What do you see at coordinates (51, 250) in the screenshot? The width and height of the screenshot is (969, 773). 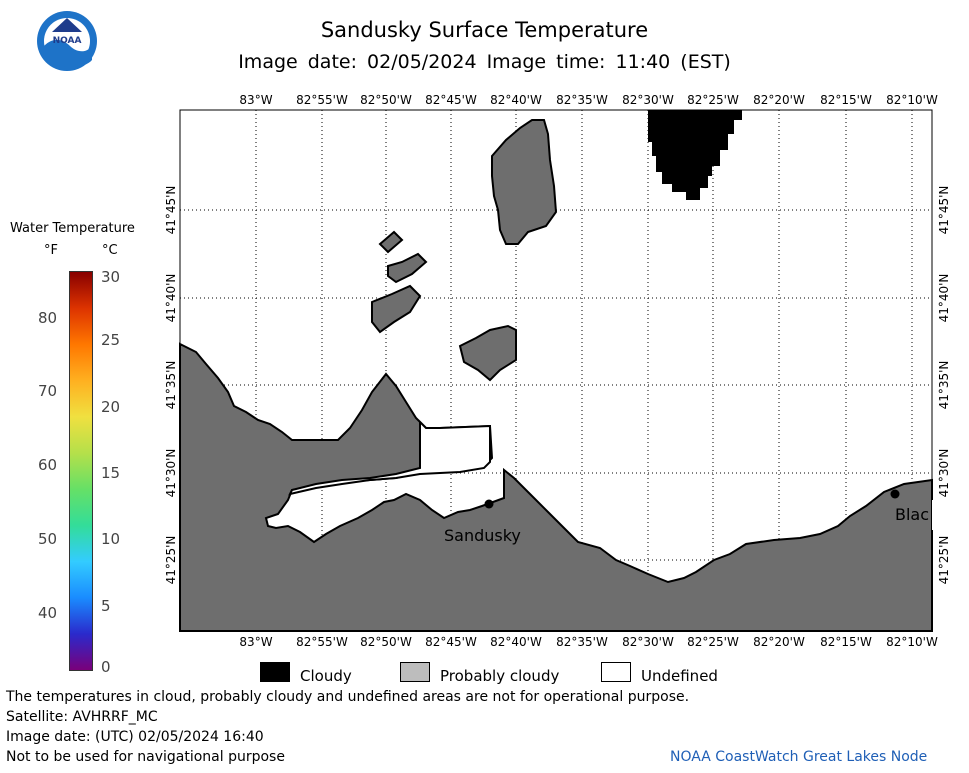 I see `unit-fahrenheit: °F` at bounding box center [51, 250].